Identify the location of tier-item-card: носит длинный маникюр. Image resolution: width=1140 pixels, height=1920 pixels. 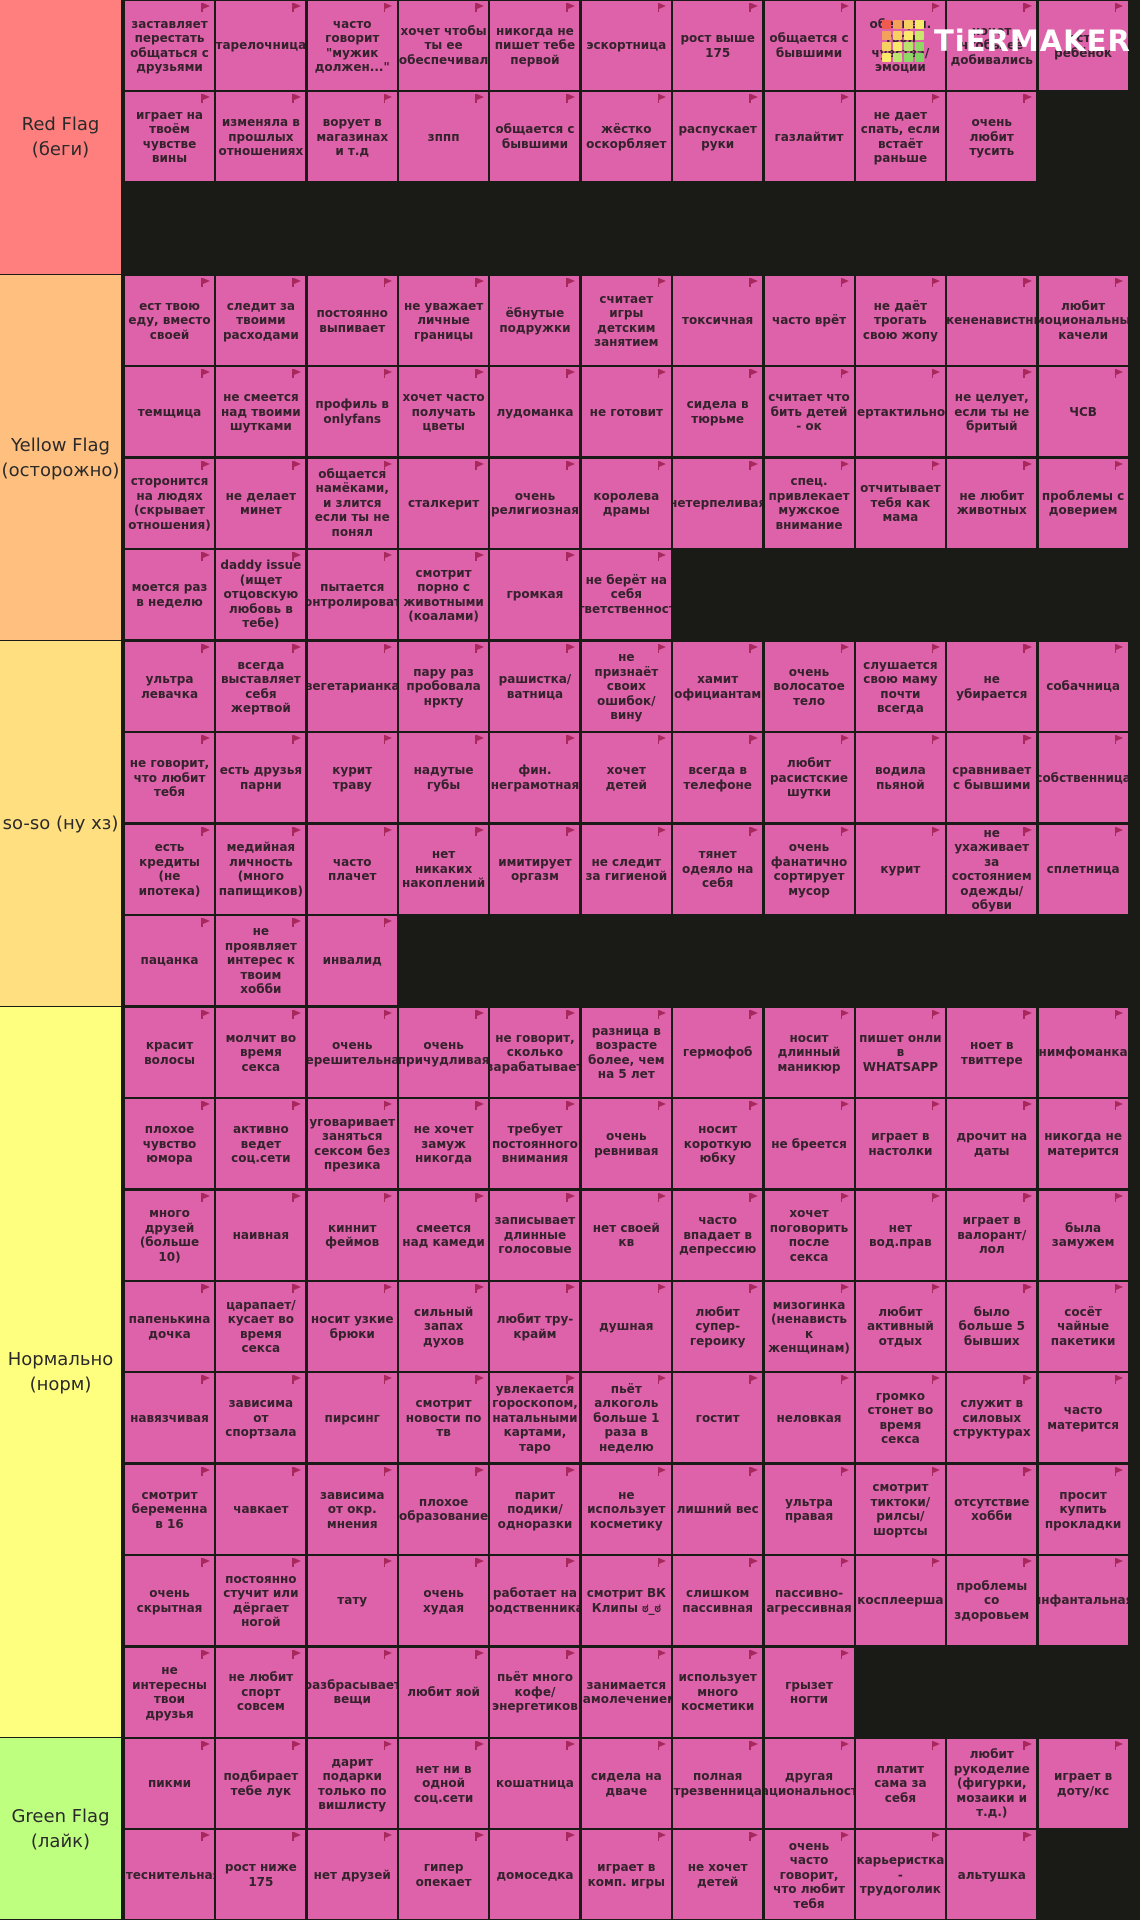
(809, 1052).